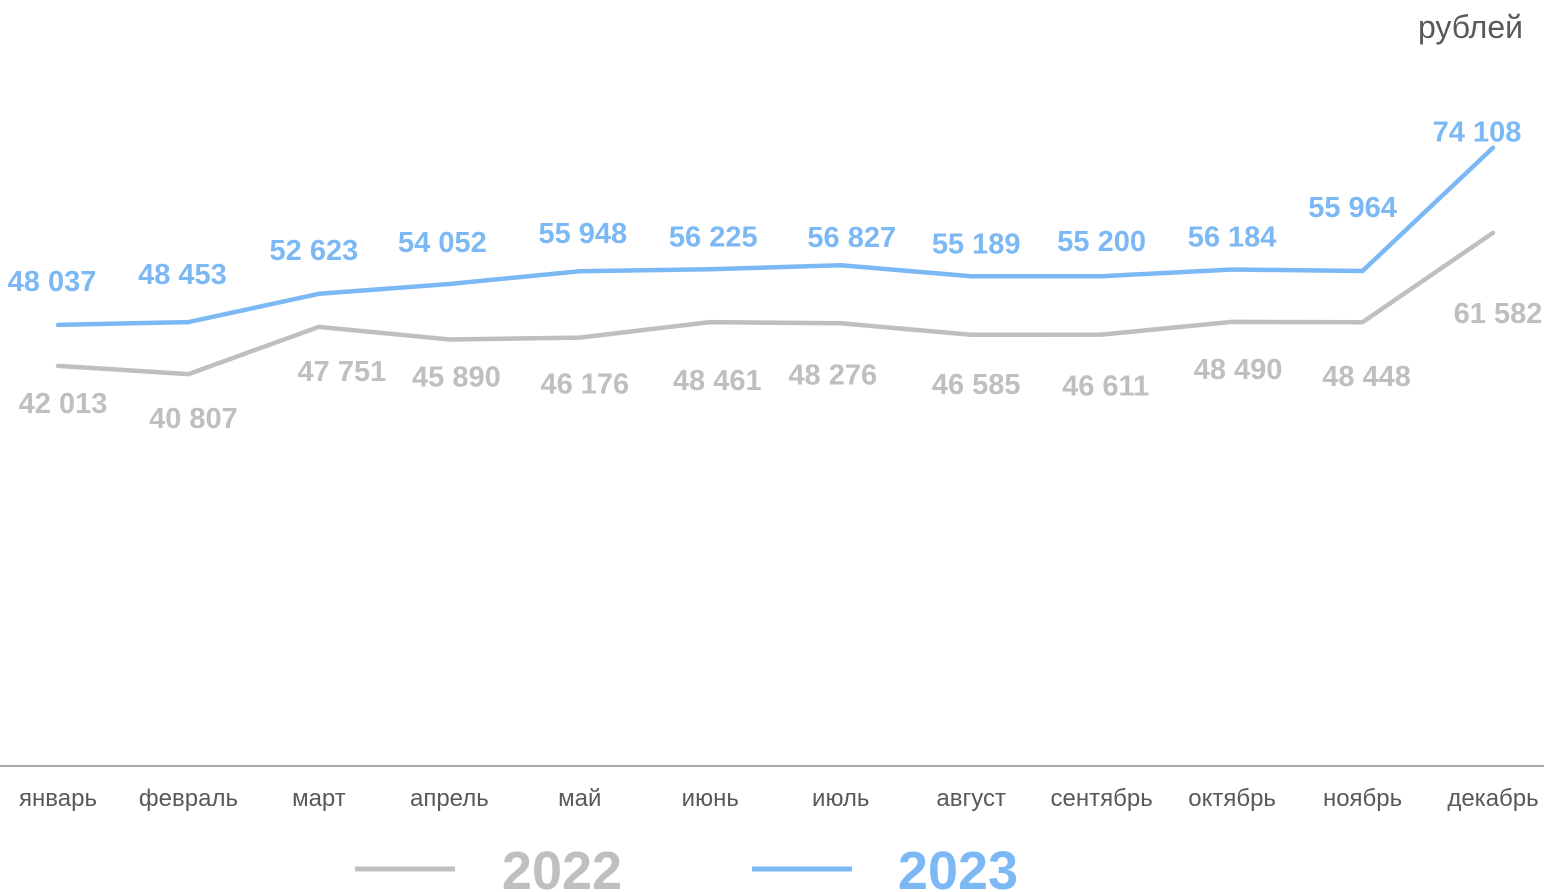 The width and height of the screenshot is (1544, 892). Describe the element at coordinates (1470, 27) in the screenshot. I see `unit-label: рублей` at that location.